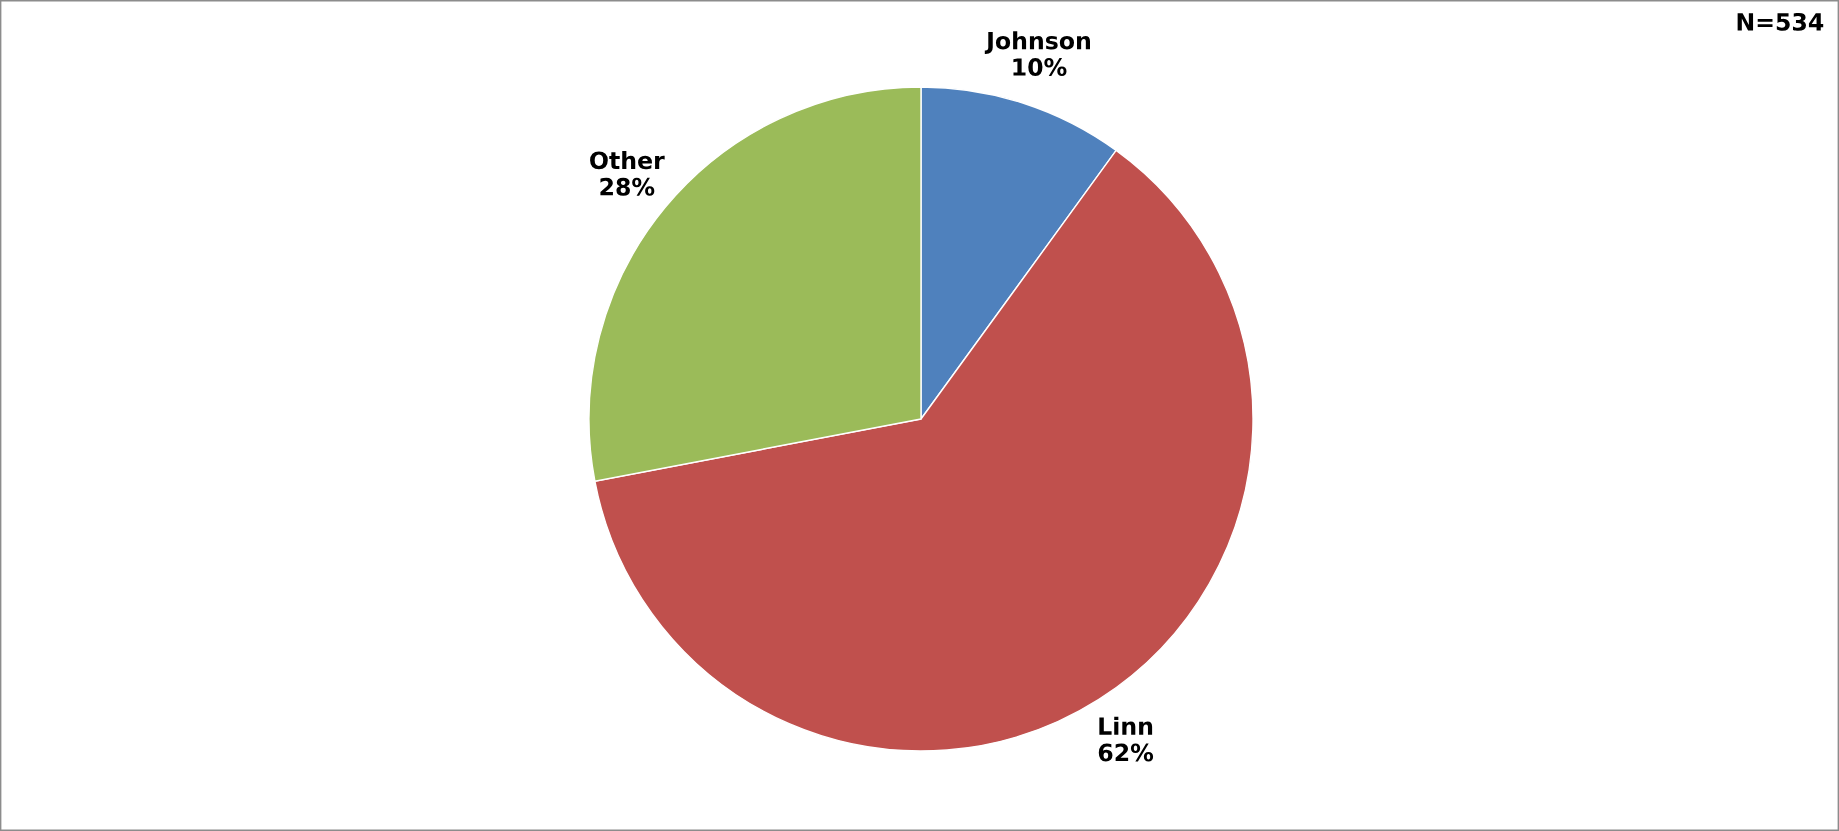 The image size is (1839, 831). What do you see at coordinates (1126, 752) in the screenshot?
I see `data-label: 62%` at bounding box center [1126, 752].